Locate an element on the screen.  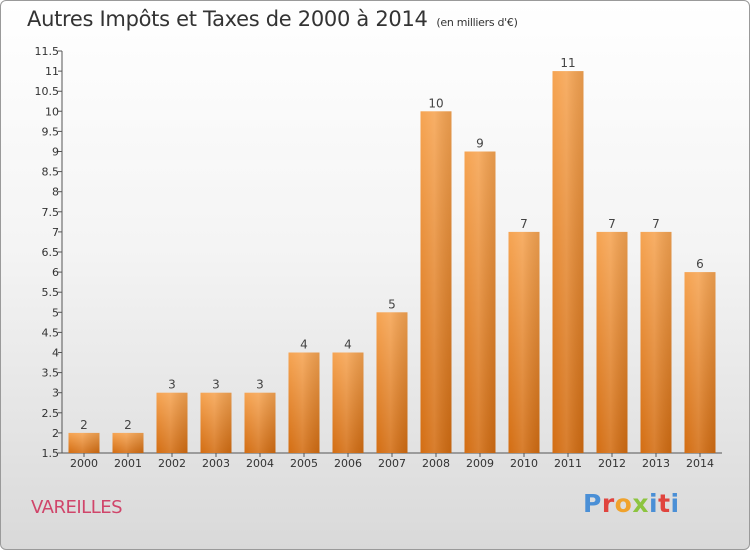
bar-shade-2006 is located at coordinates (348, 402).